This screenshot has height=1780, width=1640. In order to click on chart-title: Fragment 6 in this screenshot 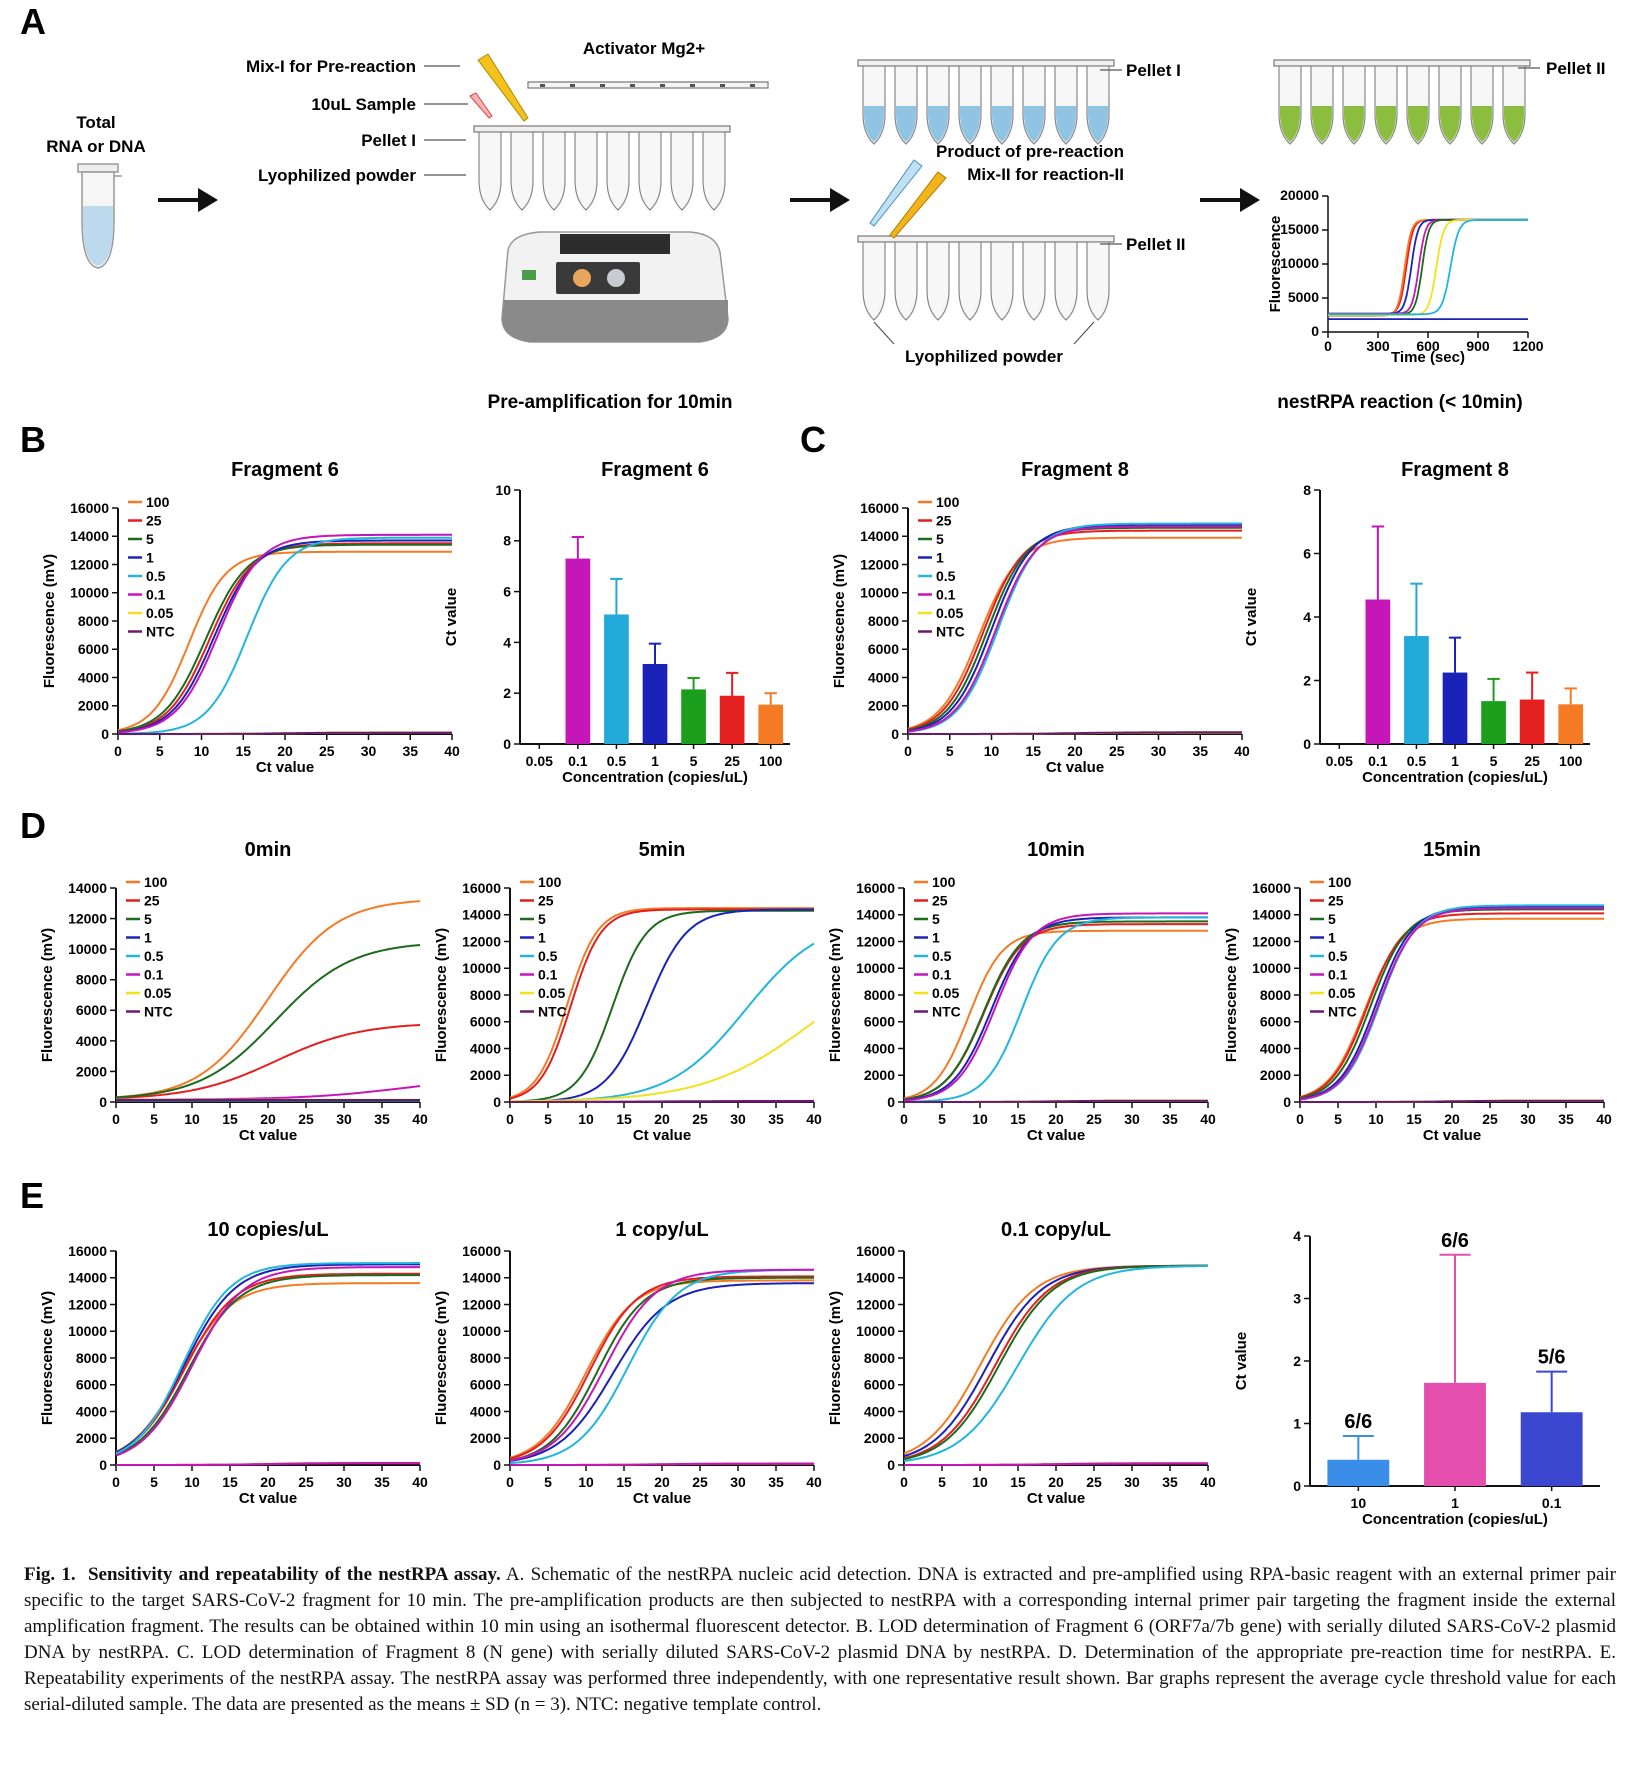, I will do `click(285, 470)`.